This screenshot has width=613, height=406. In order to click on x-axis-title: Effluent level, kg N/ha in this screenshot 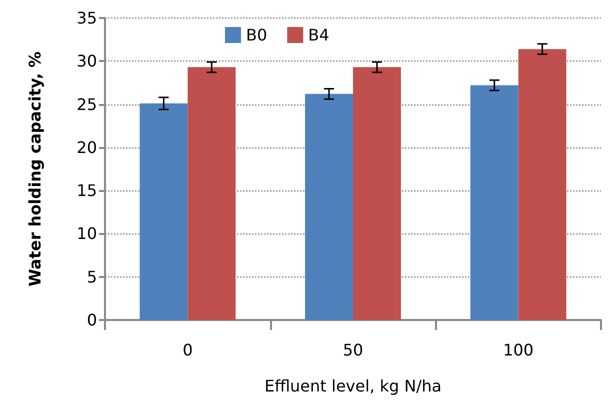, I will do `click(353, 386)`.